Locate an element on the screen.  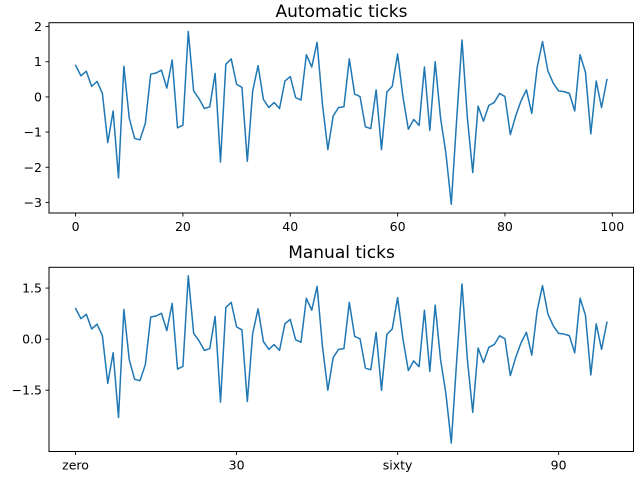
y-tick-label: 1 is located at coordinates (38, 61).